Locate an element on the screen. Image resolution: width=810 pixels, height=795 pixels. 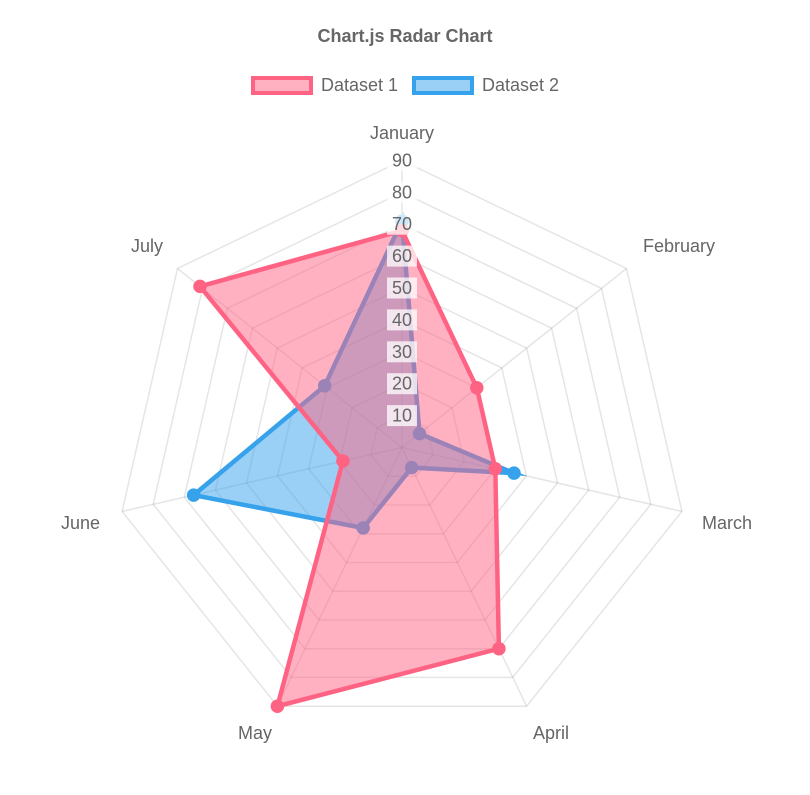
tick-label-70: 70 is located at coordinates (402, 224).